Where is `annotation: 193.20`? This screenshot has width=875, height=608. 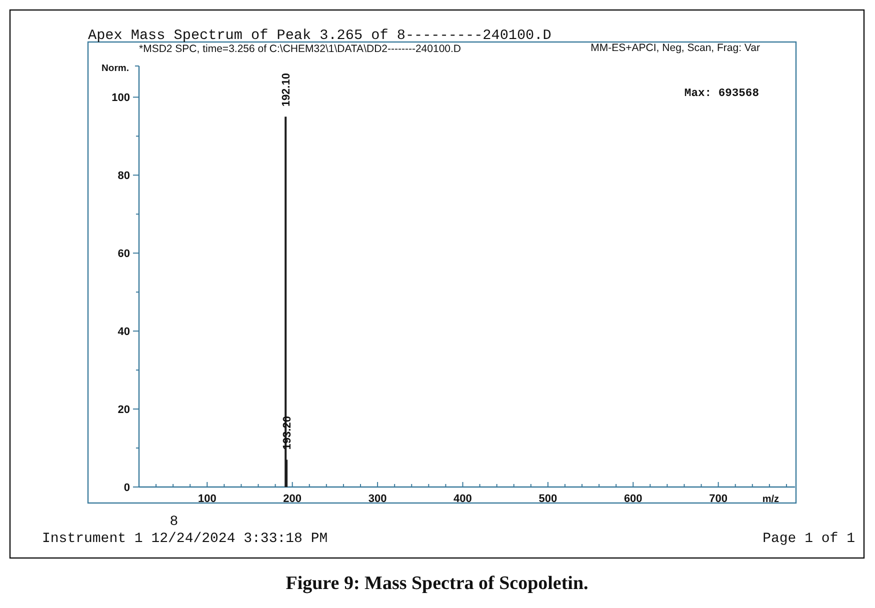
annotation: 193.20 is located at coordinates (287, 433).